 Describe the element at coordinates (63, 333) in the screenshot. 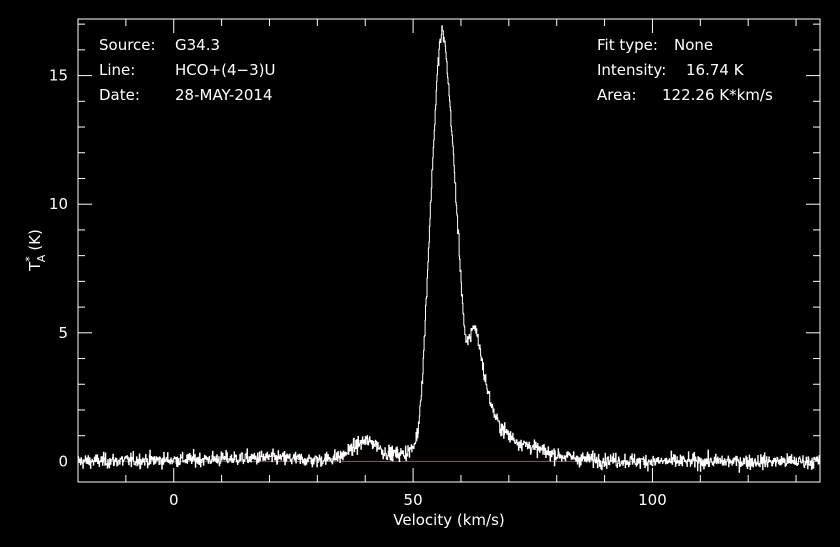

I see `y-tick-label: 5` at that location.